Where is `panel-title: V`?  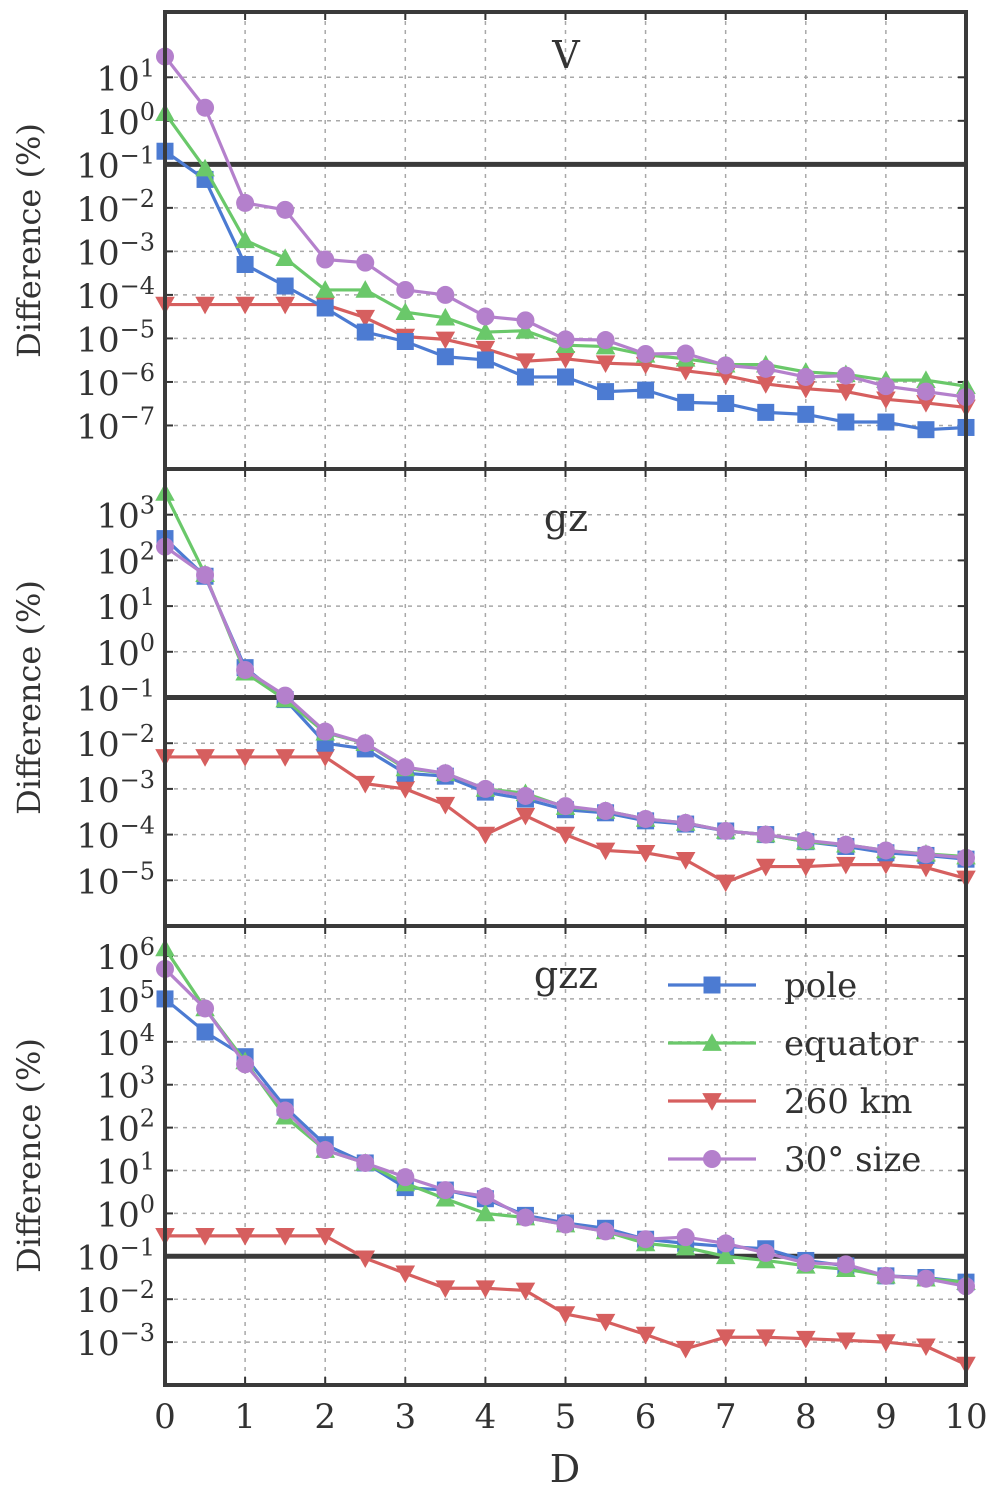
panel-title: V is located at coordinates (565, 55).